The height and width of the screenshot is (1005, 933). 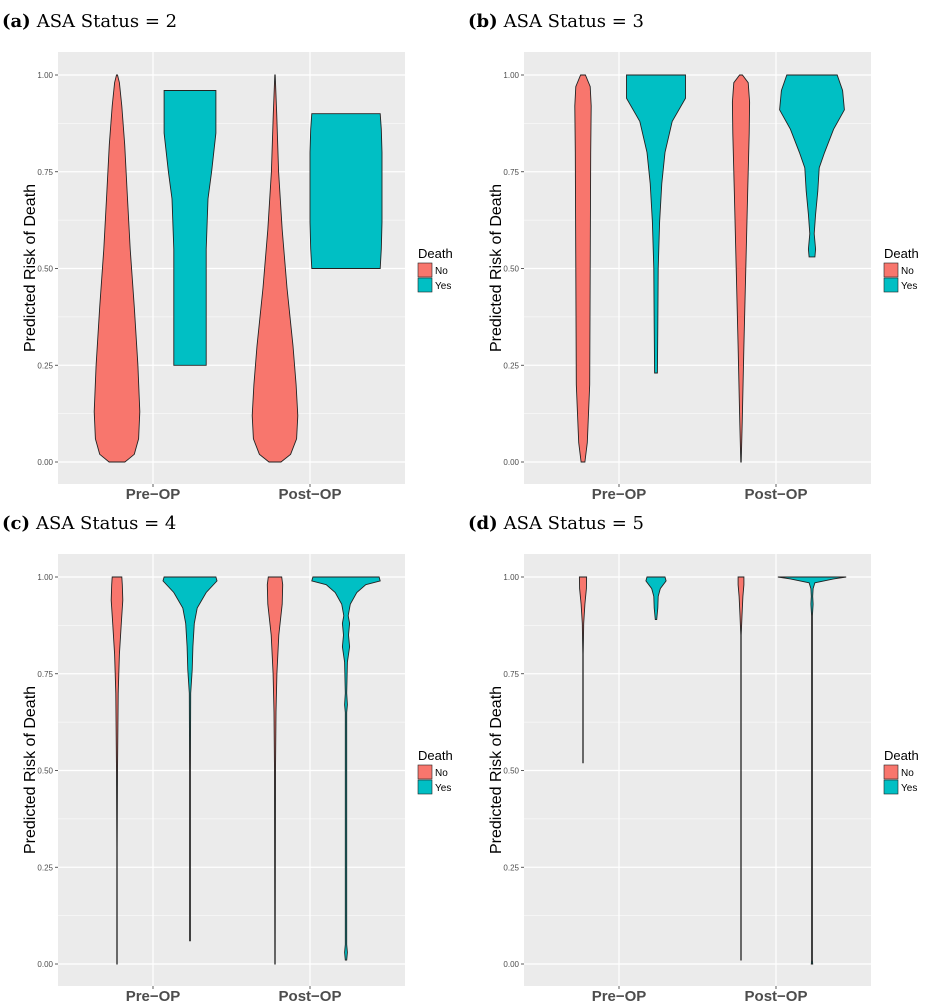 What do you see at coordinates (573, 523) in the screenshot?
I see `caption-text: ASA Status = 5` at bounding box center [573, 523].